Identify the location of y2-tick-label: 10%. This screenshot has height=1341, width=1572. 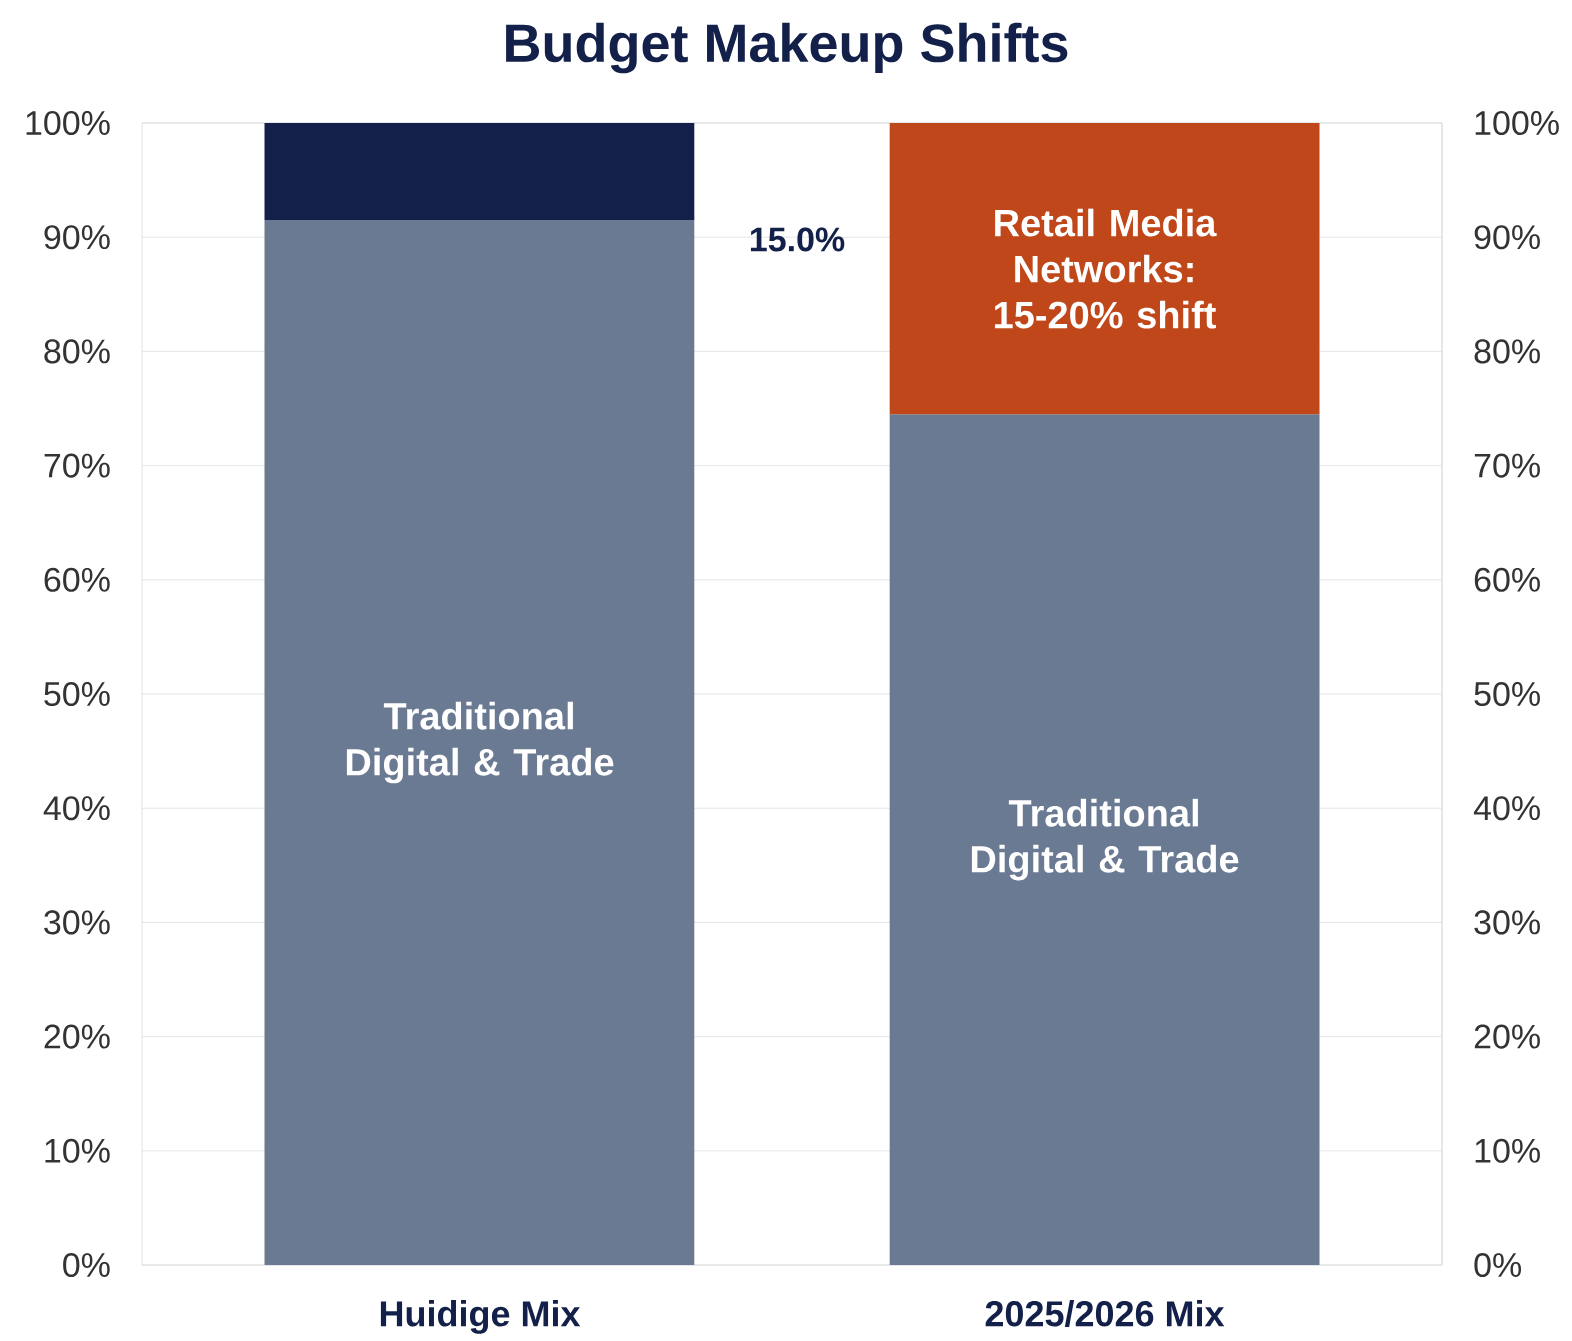
(1507, 1150).